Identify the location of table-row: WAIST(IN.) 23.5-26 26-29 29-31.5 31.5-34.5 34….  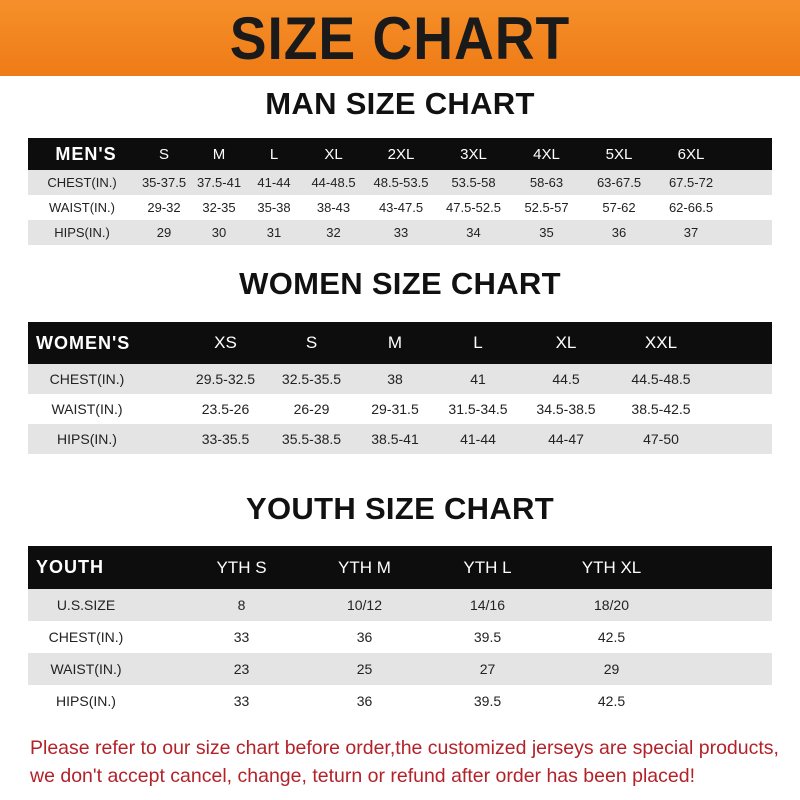
(400, 409).